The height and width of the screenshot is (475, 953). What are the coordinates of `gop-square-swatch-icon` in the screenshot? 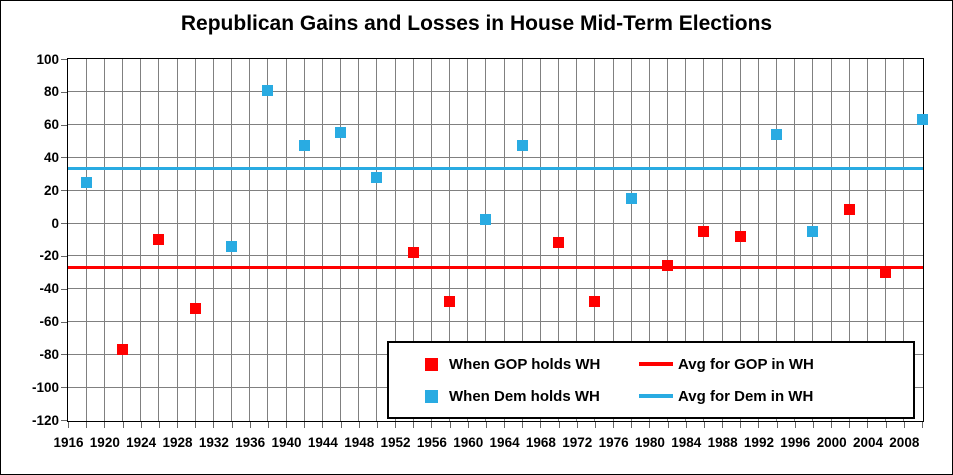 It's located at (431, 364).